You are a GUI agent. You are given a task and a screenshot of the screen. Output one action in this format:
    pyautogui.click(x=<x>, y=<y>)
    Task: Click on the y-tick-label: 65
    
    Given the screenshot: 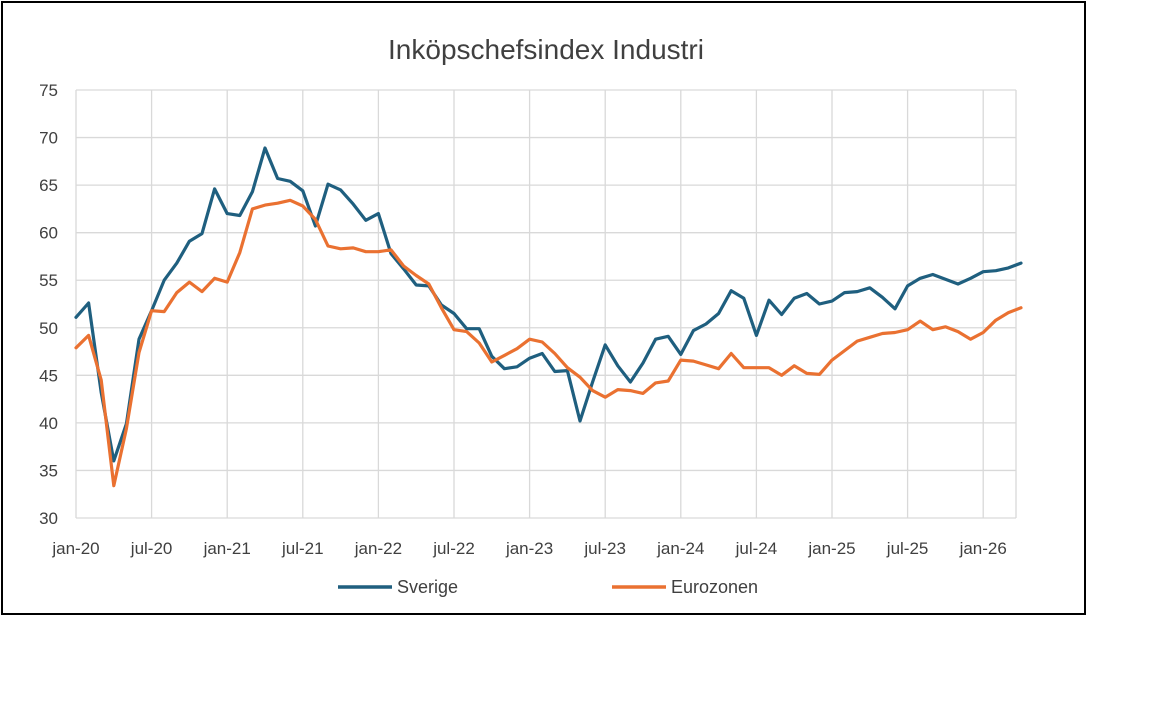 What is the action you would take?
    pyautogui.click(x=48, y=185)
    